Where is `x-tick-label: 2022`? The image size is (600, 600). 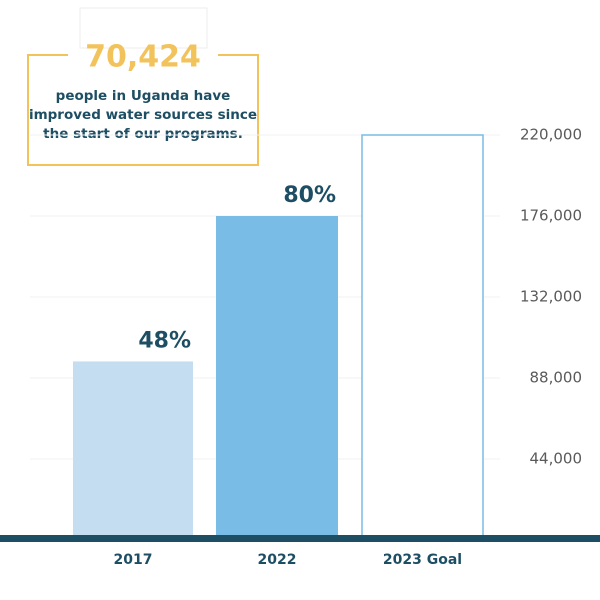
x-tick-label: 2022 is located at coordinates (277, 560).